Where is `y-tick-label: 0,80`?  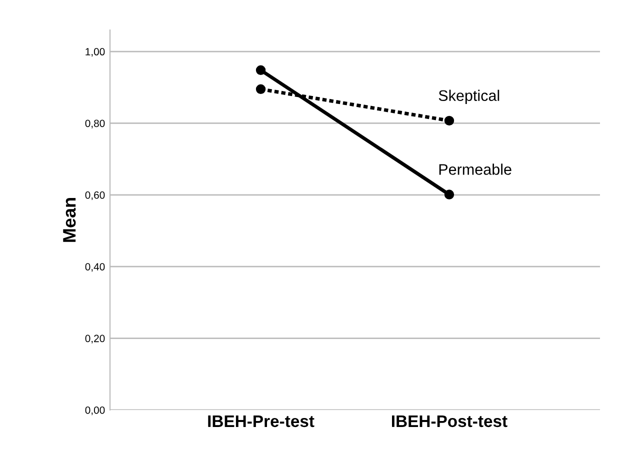
y-tick-label: 0,80 is located at coordinates (95, 124).